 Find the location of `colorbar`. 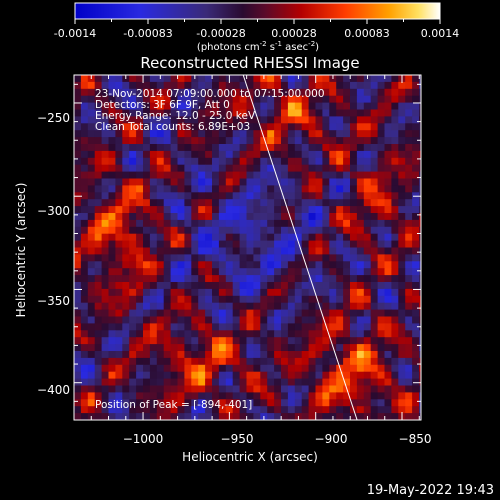

colorbar is located at coordinates (257, 11).